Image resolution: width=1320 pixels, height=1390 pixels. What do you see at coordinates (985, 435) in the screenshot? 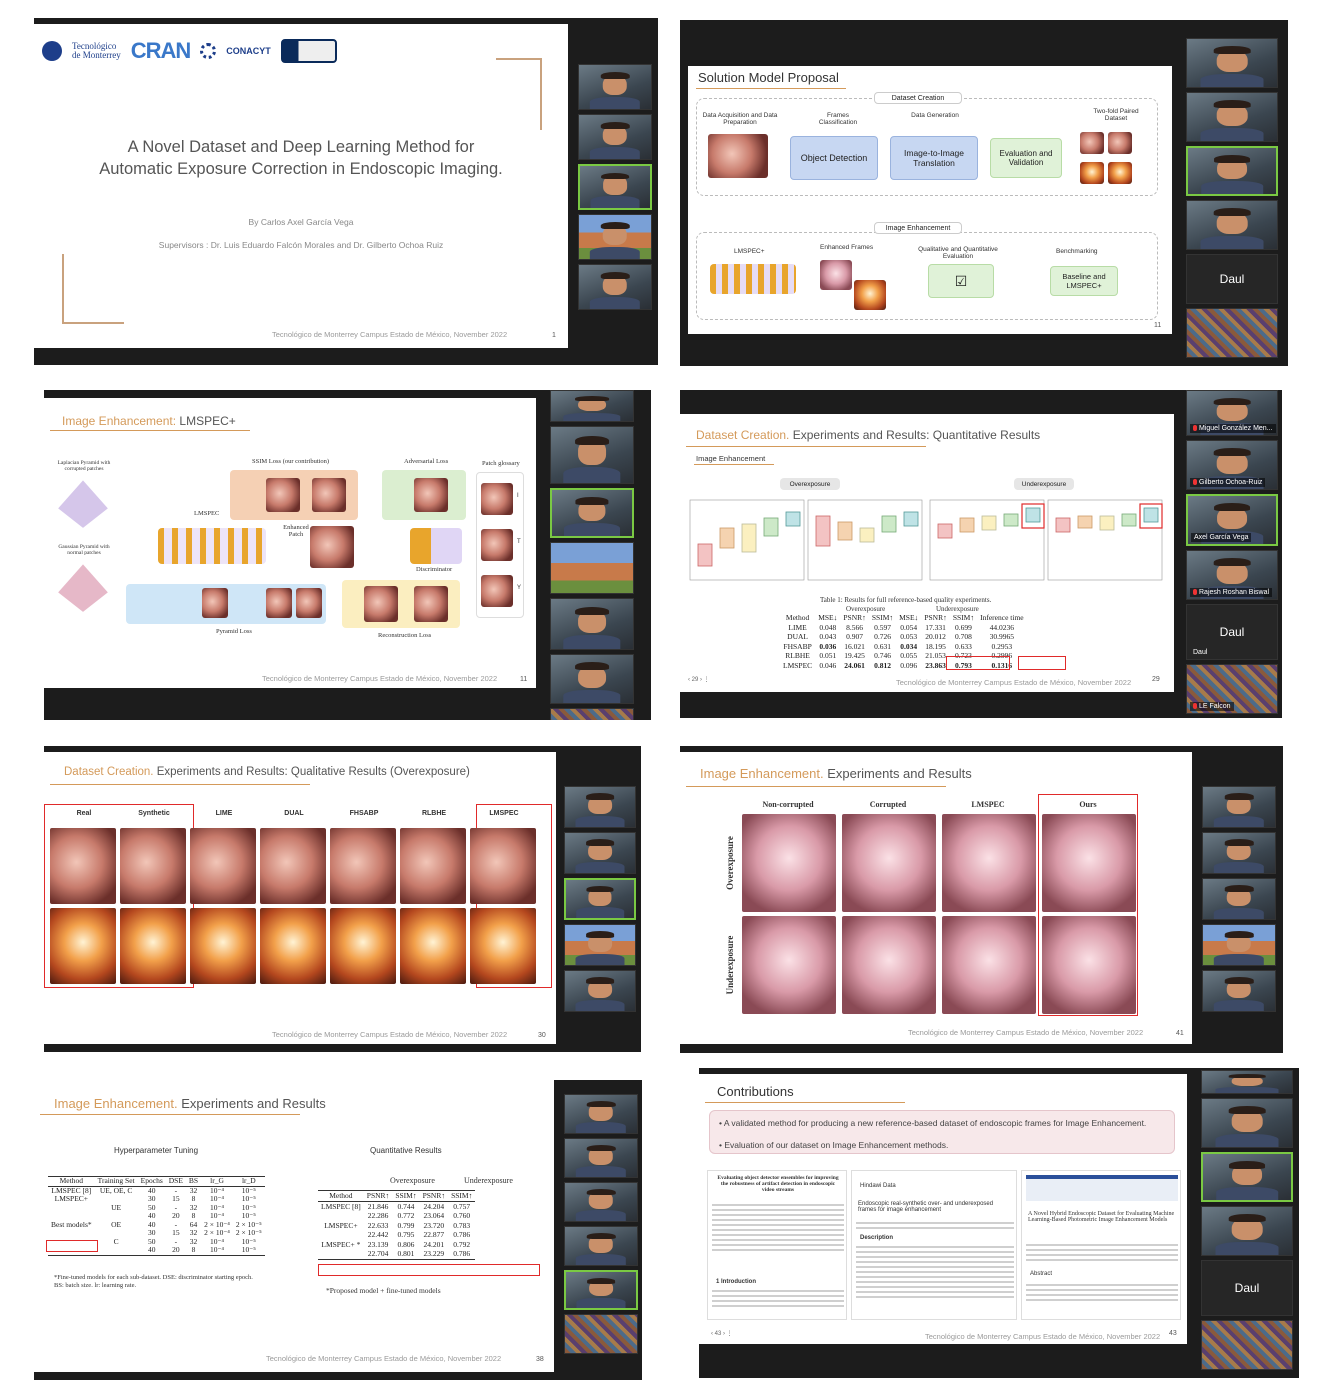
I see `title-sub: Quantitative Results` at bounding box center [985, 435].